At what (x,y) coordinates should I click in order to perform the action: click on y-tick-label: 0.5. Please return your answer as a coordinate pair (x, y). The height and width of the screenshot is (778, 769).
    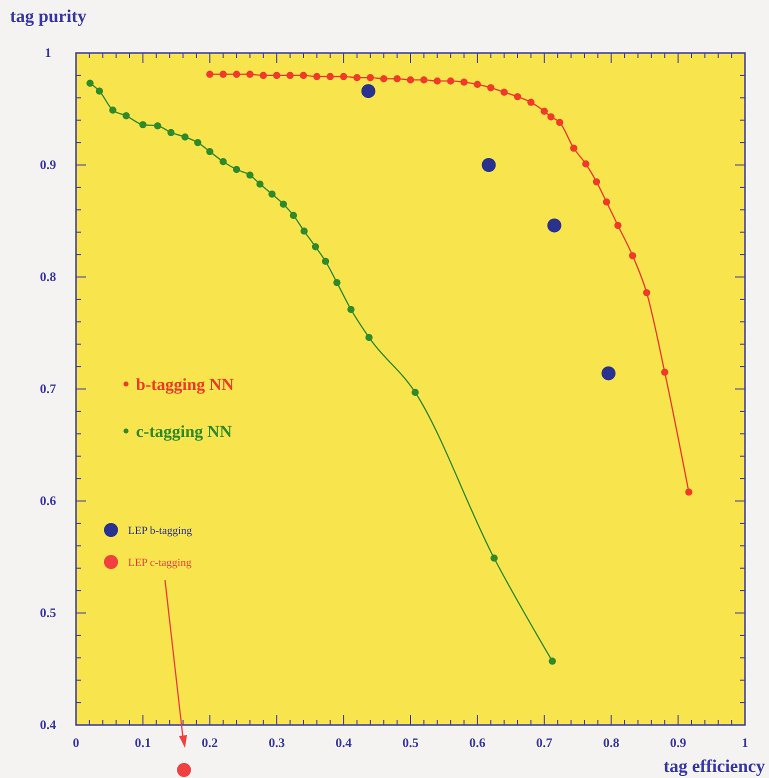
    Looking at the image, I should click on (48, 612).